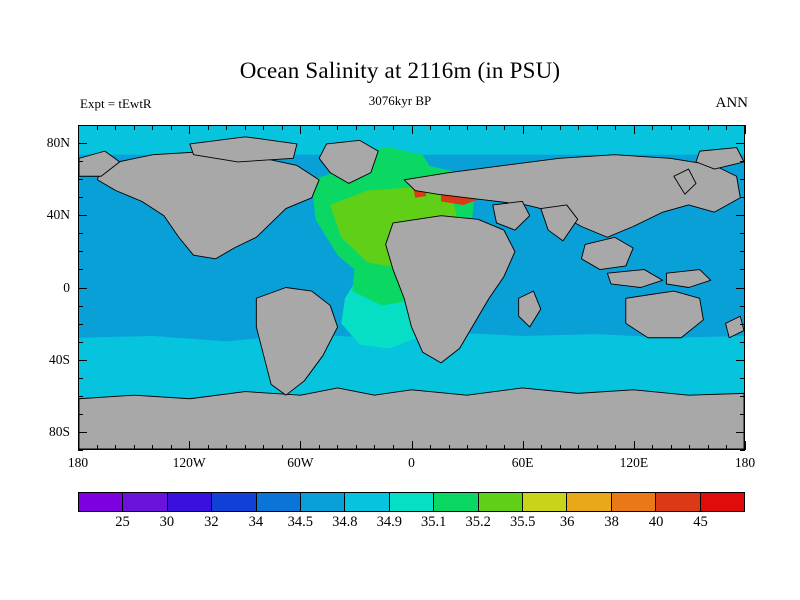  I want to click on land-arctic-islands, so click(243, 149).